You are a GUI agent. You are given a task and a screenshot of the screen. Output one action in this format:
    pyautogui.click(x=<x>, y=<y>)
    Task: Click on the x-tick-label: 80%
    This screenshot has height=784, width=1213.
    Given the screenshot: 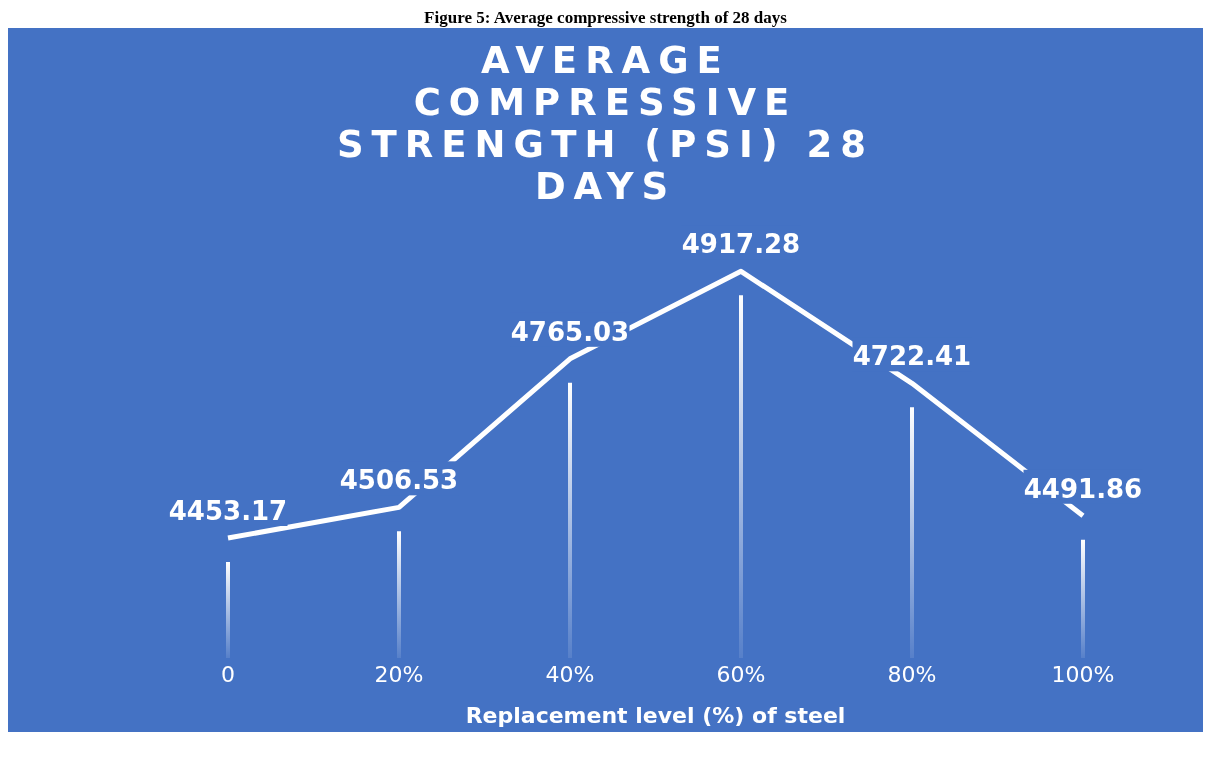 What is the action you would take?
    pyautogui.click(x=912, y=674)
    